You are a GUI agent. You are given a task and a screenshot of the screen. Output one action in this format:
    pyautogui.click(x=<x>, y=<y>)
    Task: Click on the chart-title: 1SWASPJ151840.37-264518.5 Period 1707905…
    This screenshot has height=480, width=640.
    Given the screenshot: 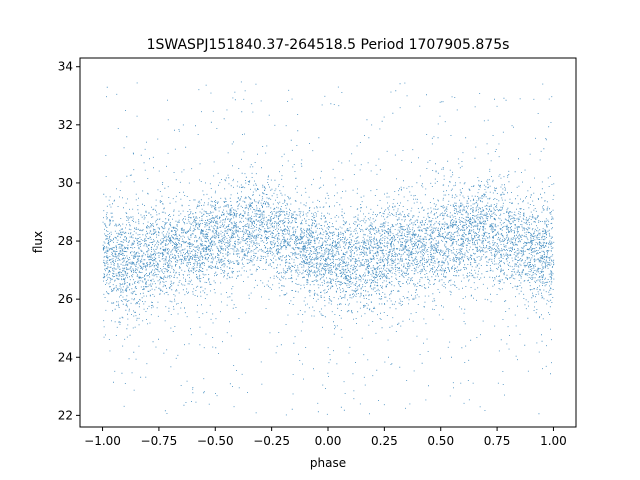 What is the action you would take?
    pyautogui.click(x=328, y=45)
    